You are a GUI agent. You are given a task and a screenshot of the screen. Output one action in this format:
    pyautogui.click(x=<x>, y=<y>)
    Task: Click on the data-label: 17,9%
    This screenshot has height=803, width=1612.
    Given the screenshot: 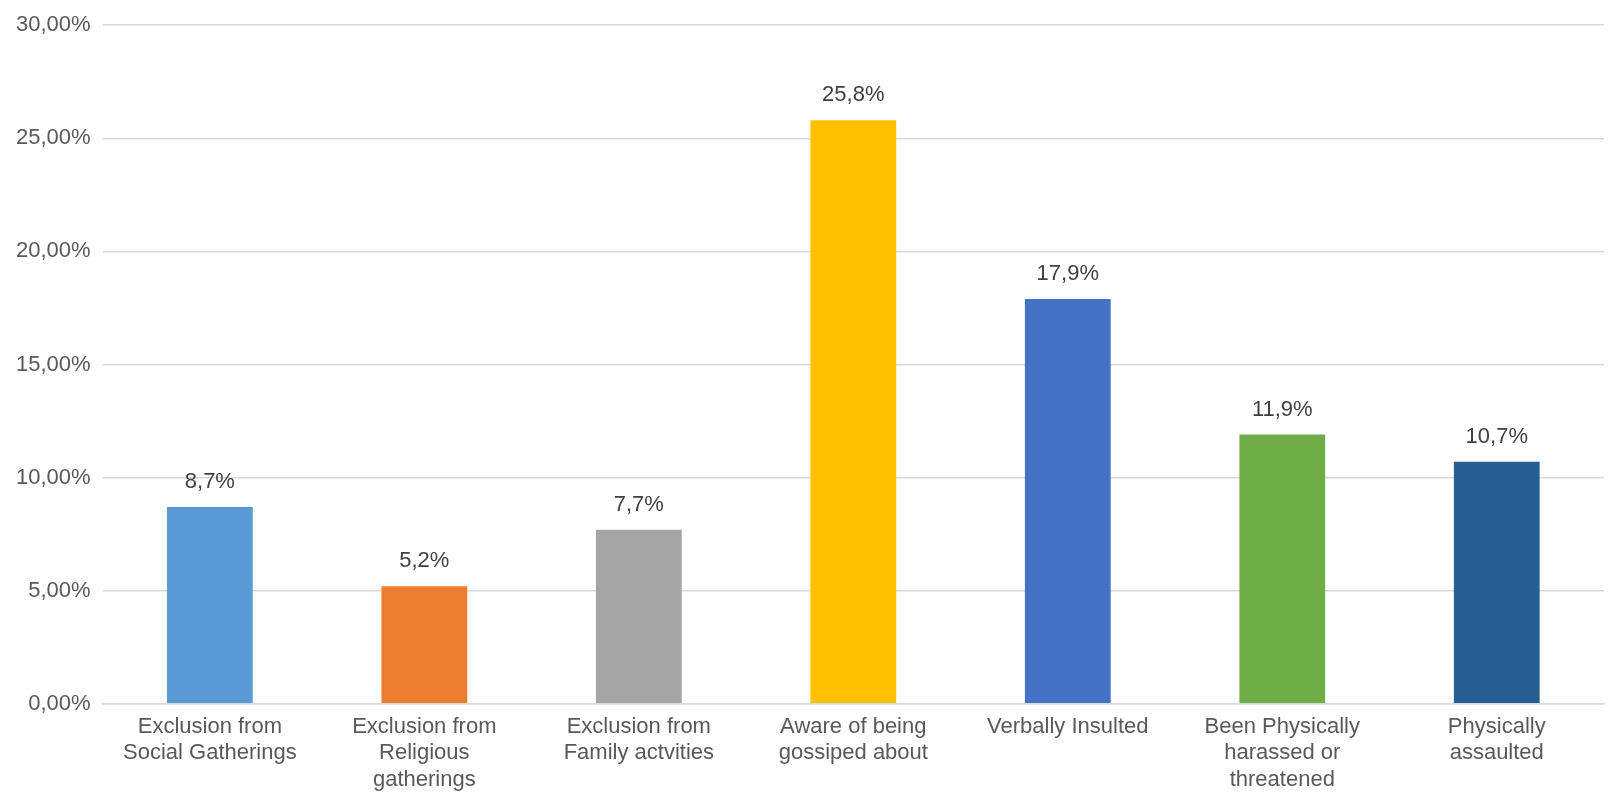 What is the action you would take?
    pyautogui.click(x=1067, y=272)
    